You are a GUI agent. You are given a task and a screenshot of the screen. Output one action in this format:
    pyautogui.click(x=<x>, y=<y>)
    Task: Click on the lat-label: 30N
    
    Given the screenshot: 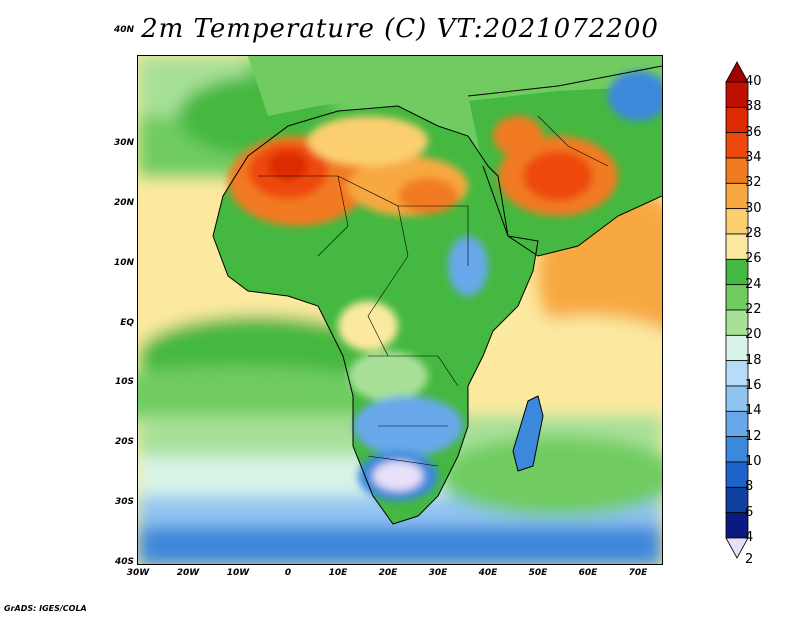 What is the action you would take?
    pyautogui.click(x=123, y=143)
    